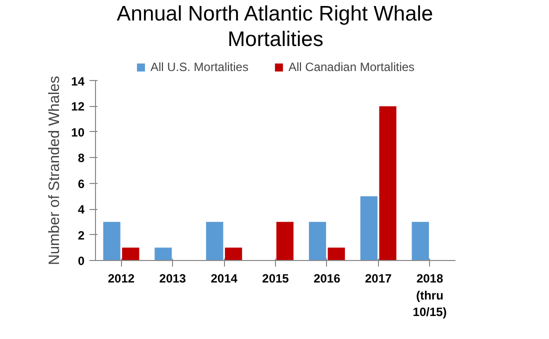 This screenshot has width=549, height=339. What do you see at coordinates (81, 158) in the screenshot?
I see `y-tick-label: 8` at bounding box center [81, 158].